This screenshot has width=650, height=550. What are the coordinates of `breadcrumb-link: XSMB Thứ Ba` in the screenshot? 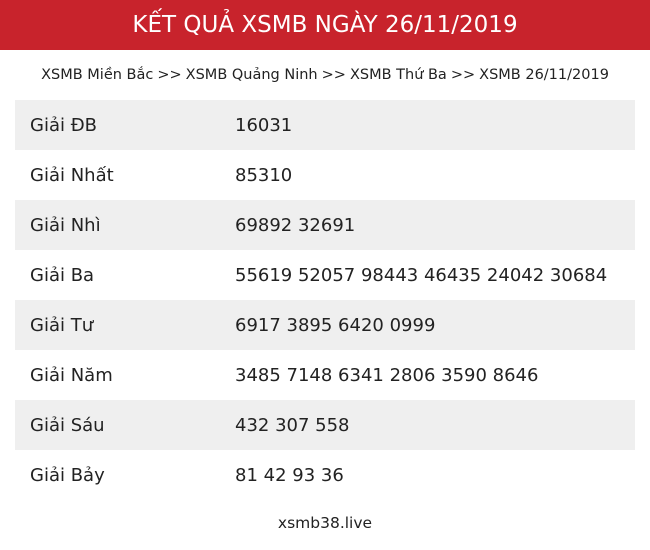 It's located at (398, 75).